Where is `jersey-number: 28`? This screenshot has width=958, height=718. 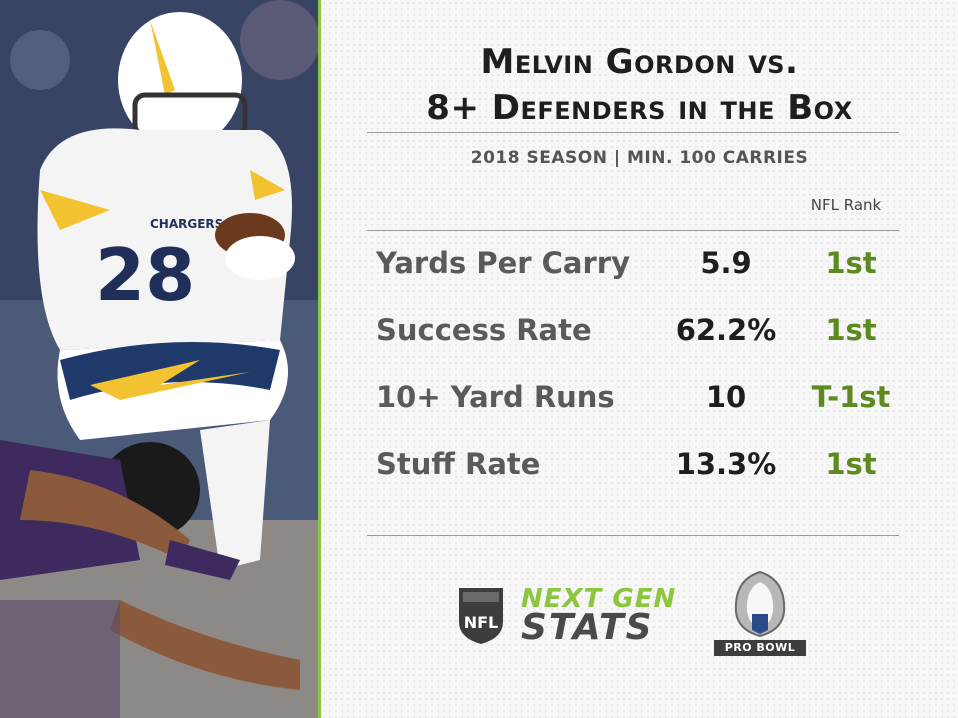
jersey-number: 28 is located at coordinates (145, 275).